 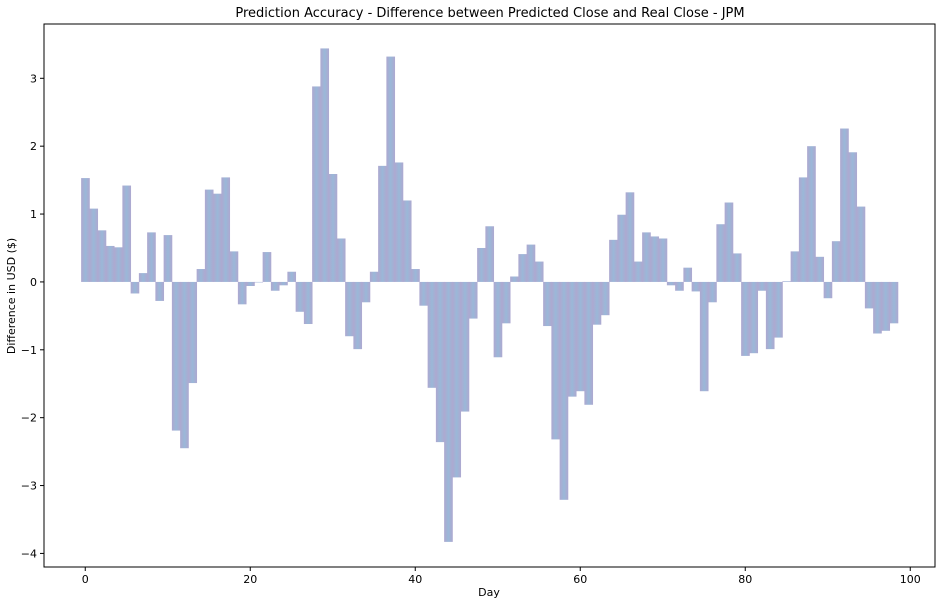 What do you see at coordinates (29, 418) in the screenshot?
I see `y-tick-label: −2` at bounding box center [29, 418].